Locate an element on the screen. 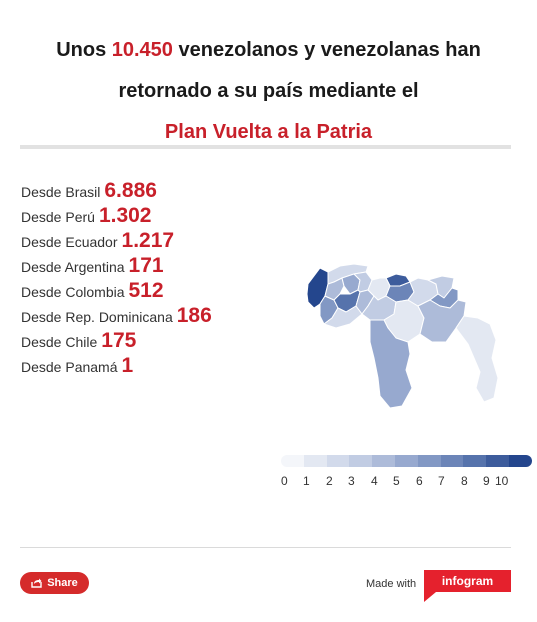 This screenshot has width=537, height=622. title-line-2: retornado a su país mediante el is located at coordinates (268, 91).